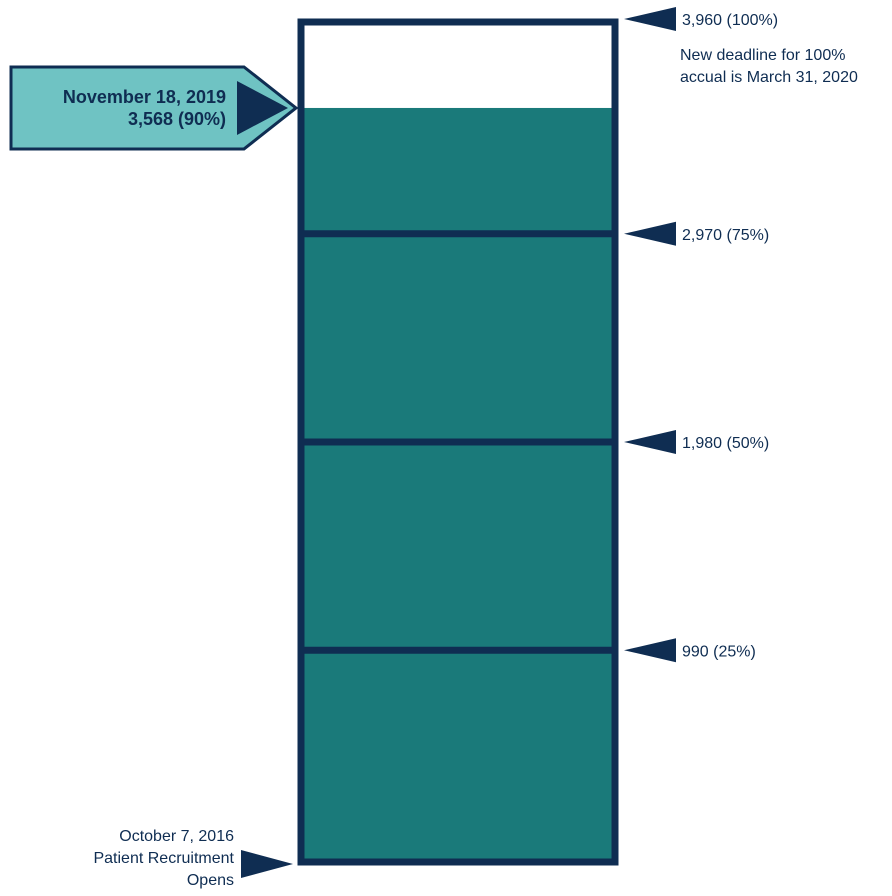  Describe the element at coordinates (163, 858) in the screenshot. I see `start-label-line-1: Patient Recruitment` at that location.